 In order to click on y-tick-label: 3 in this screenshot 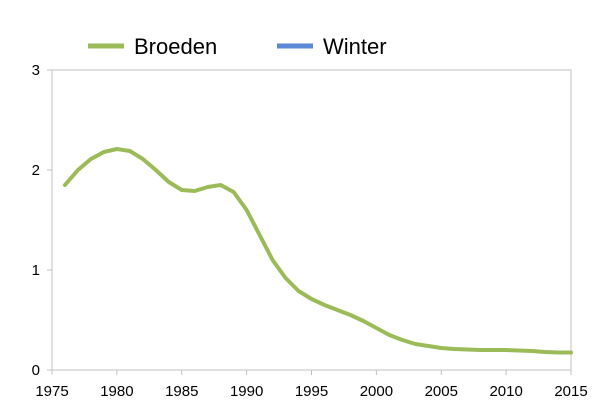, I will do `click(36, 70)`.